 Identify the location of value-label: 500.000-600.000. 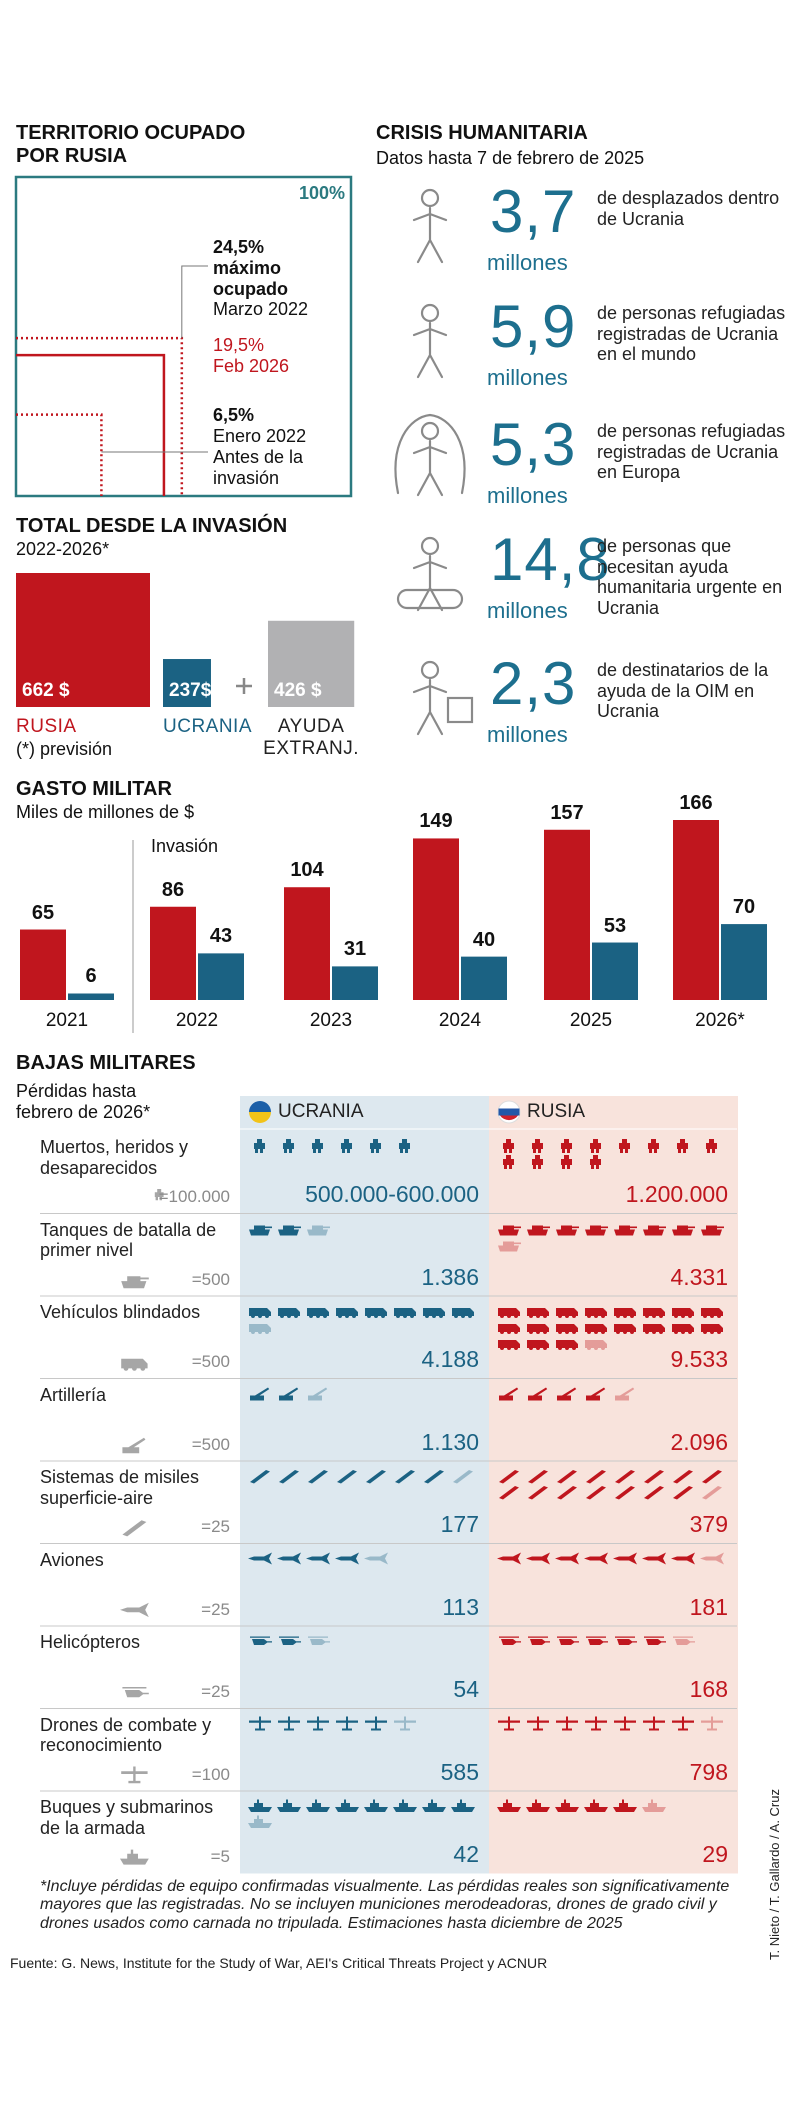
(392, 1194).